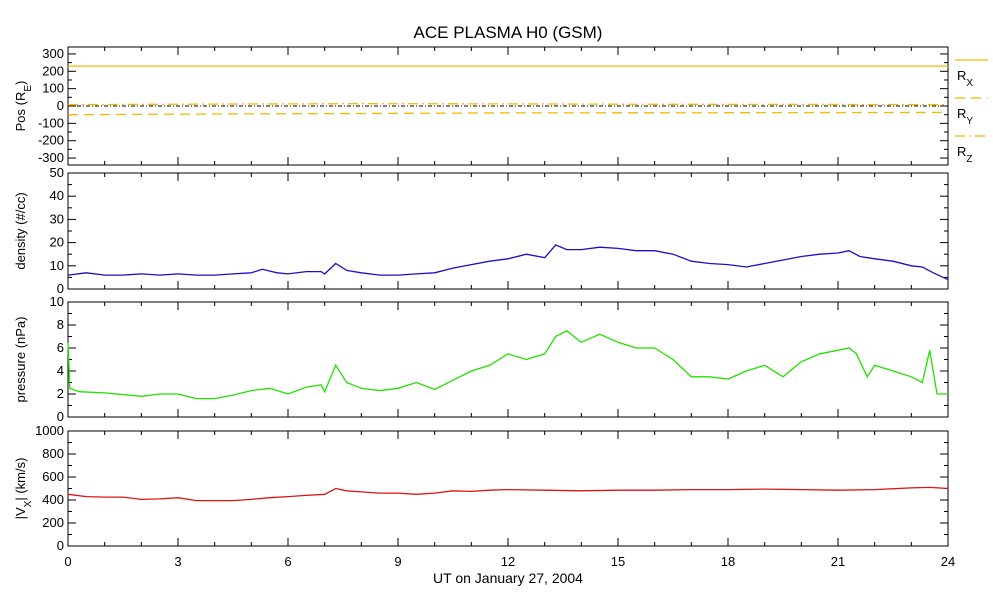 This screenshot has width=993, height=600. What do you see at coordinates (60, 288) in the screenshot?
I see `y-tick-label-density: 0` at bounding box center [60, 288].